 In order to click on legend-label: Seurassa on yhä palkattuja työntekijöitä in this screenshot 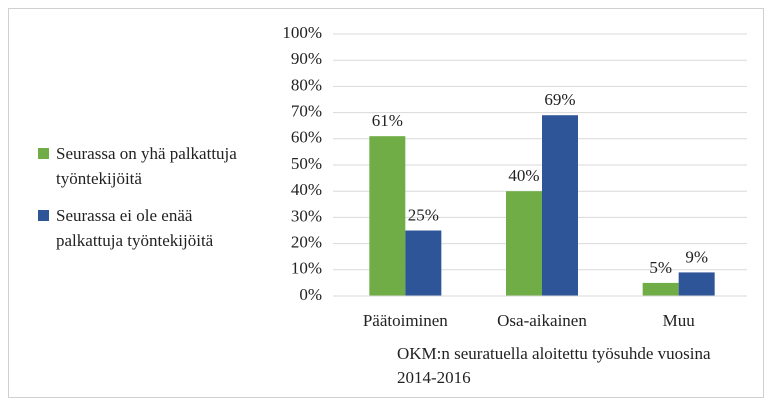, I will do `click(146, 166)`.